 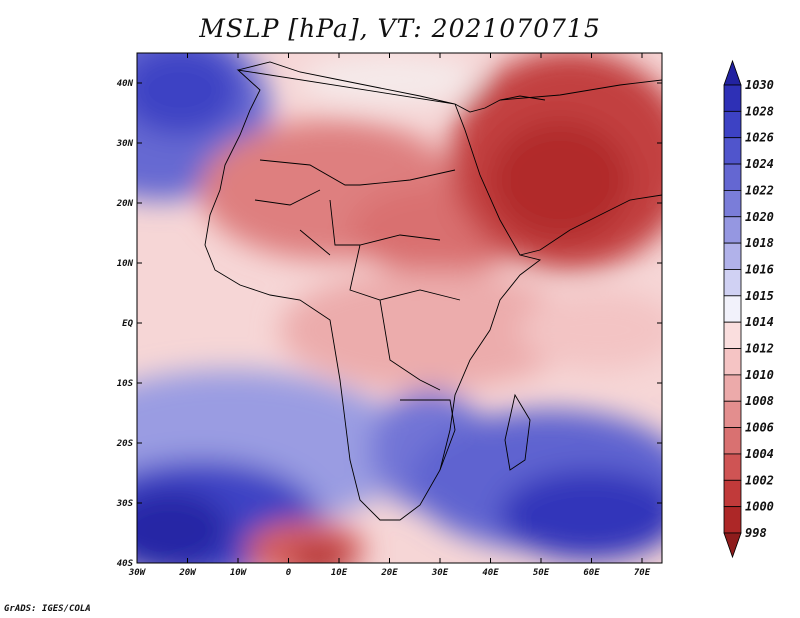 I want to click on lat-tick-label: 40S, so click(x=125, y=564).